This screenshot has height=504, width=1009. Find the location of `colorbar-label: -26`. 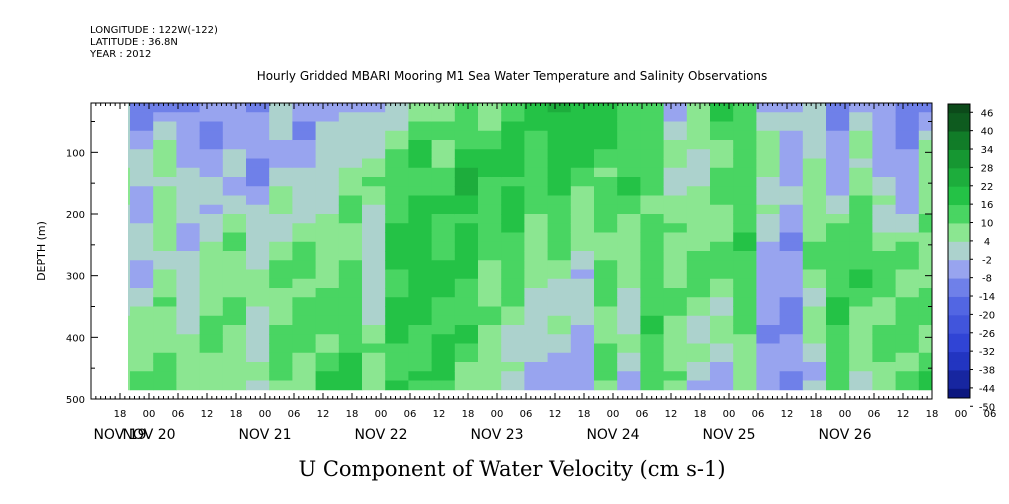

colorbar-label: -26 is located at coordinates (987, 334).